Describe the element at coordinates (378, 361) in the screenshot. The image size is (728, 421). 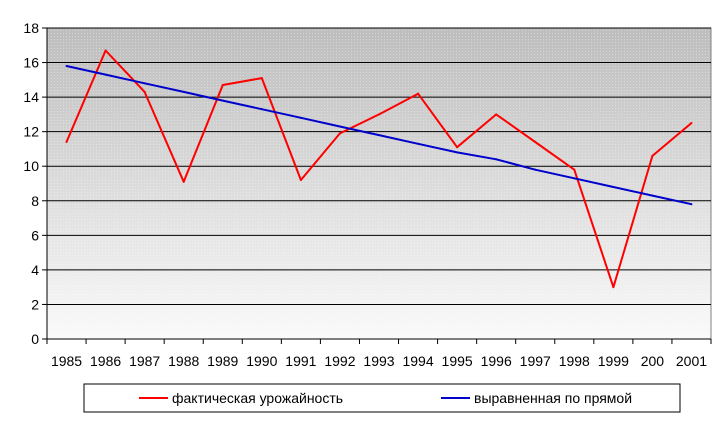
I see `x-tick-label: 1993` at that location.